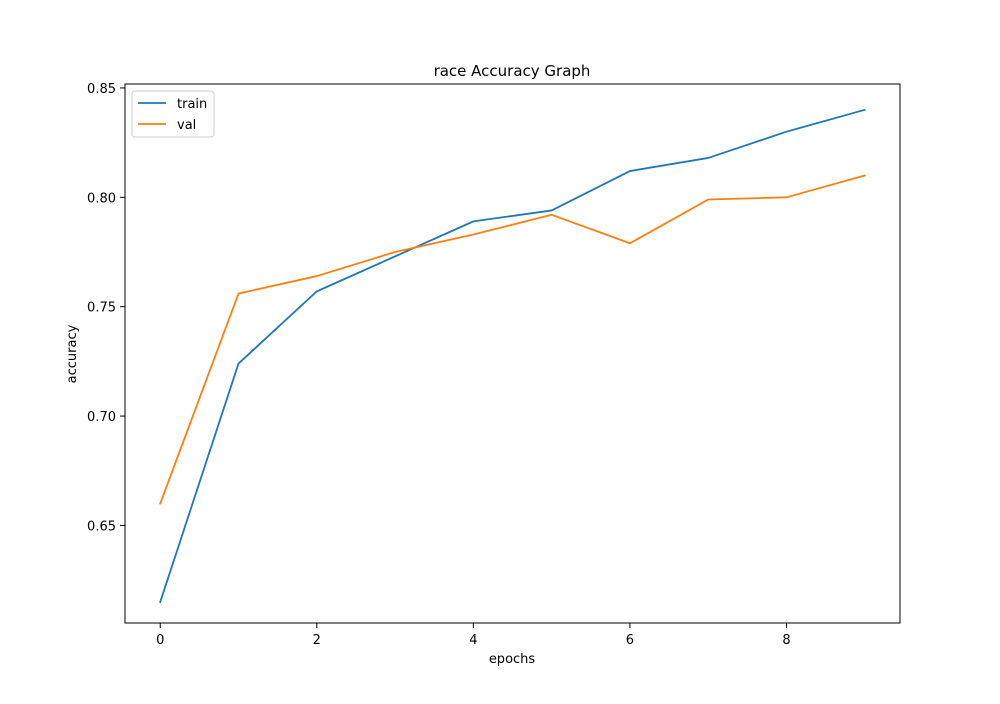 This screenshot has width=1000, height=704. Describe the element at coordinates (317, 640) in the screenshot. I see `x-tick-label: 2` at that location.